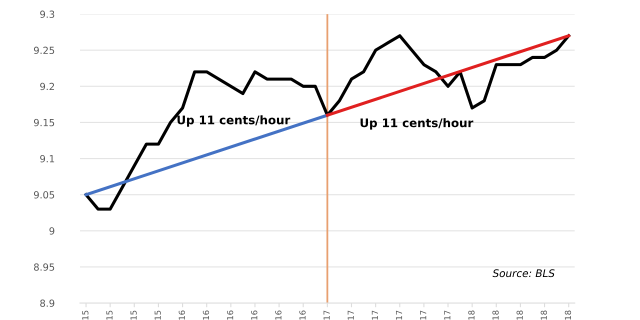 This screenshot has width=640, height=320. Describe the element at coordinates (47, 158) in the screenshot. I see `y-tick-label: 9.1` at that location.